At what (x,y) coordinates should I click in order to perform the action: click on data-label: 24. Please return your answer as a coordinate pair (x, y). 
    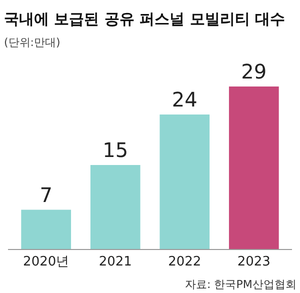
    Looking at the image, I should click on (185, 100).